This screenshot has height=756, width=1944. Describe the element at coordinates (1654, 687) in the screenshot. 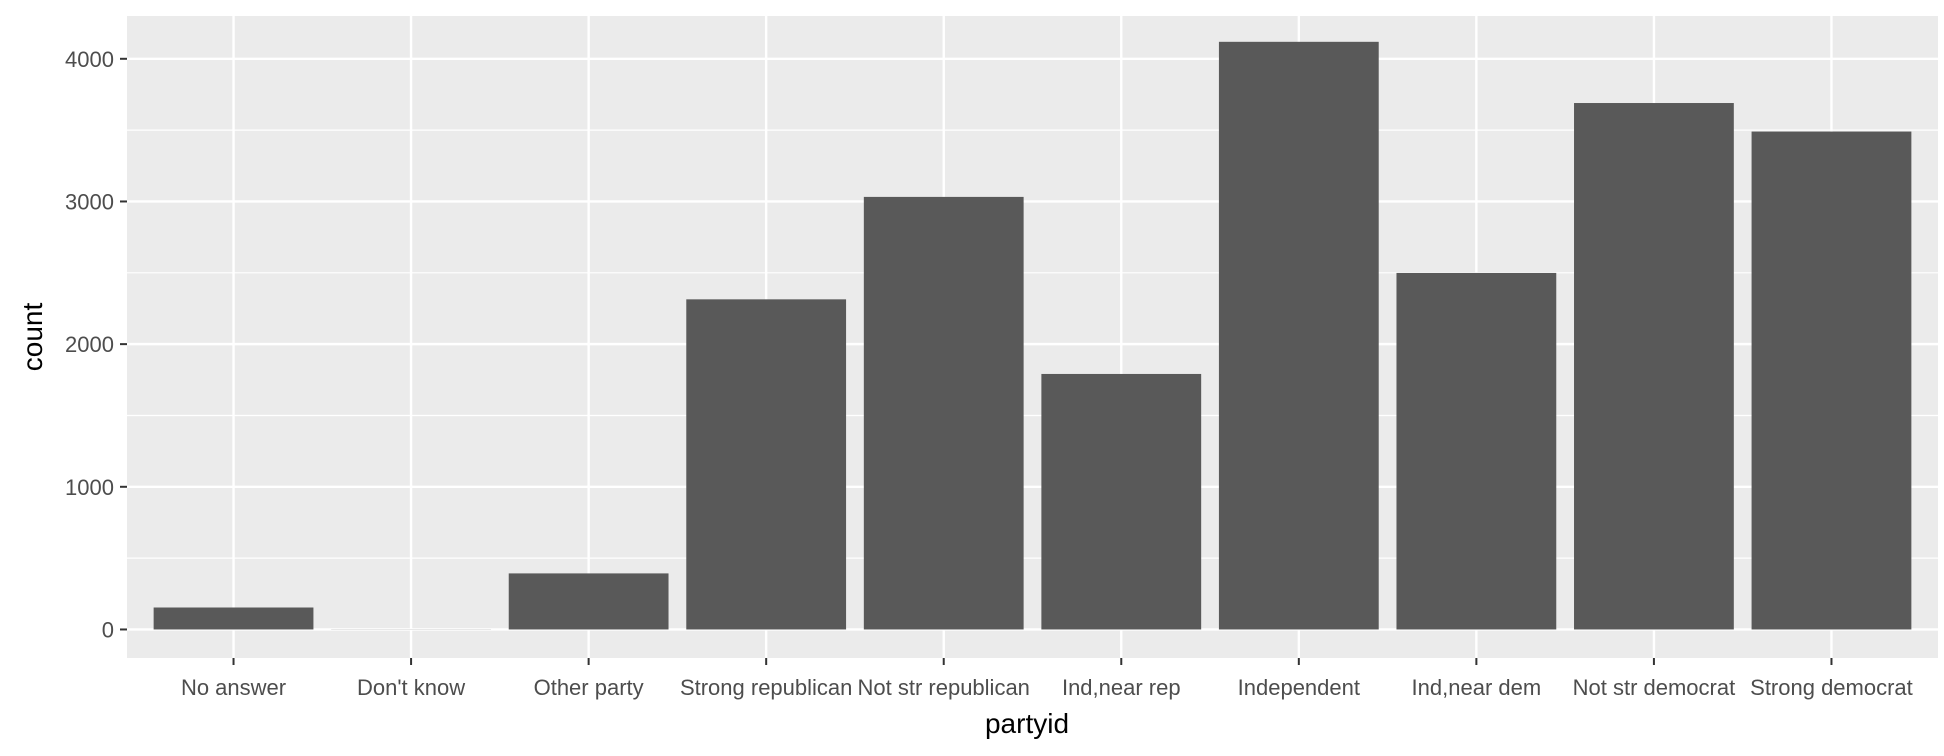

I see `x-tick-label: Not str democrat` at that location.